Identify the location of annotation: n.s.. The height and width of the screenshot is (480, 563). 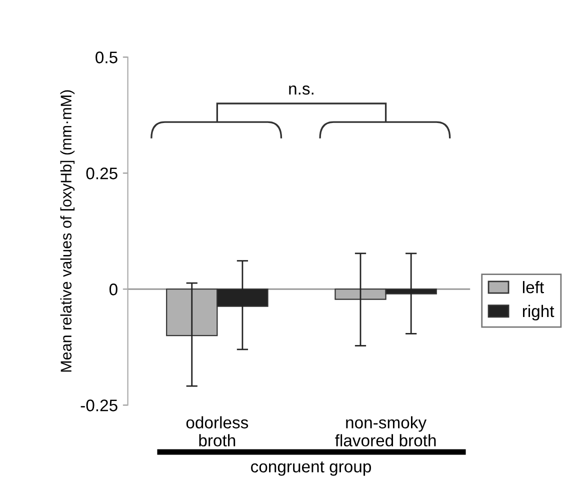
(301, 90).